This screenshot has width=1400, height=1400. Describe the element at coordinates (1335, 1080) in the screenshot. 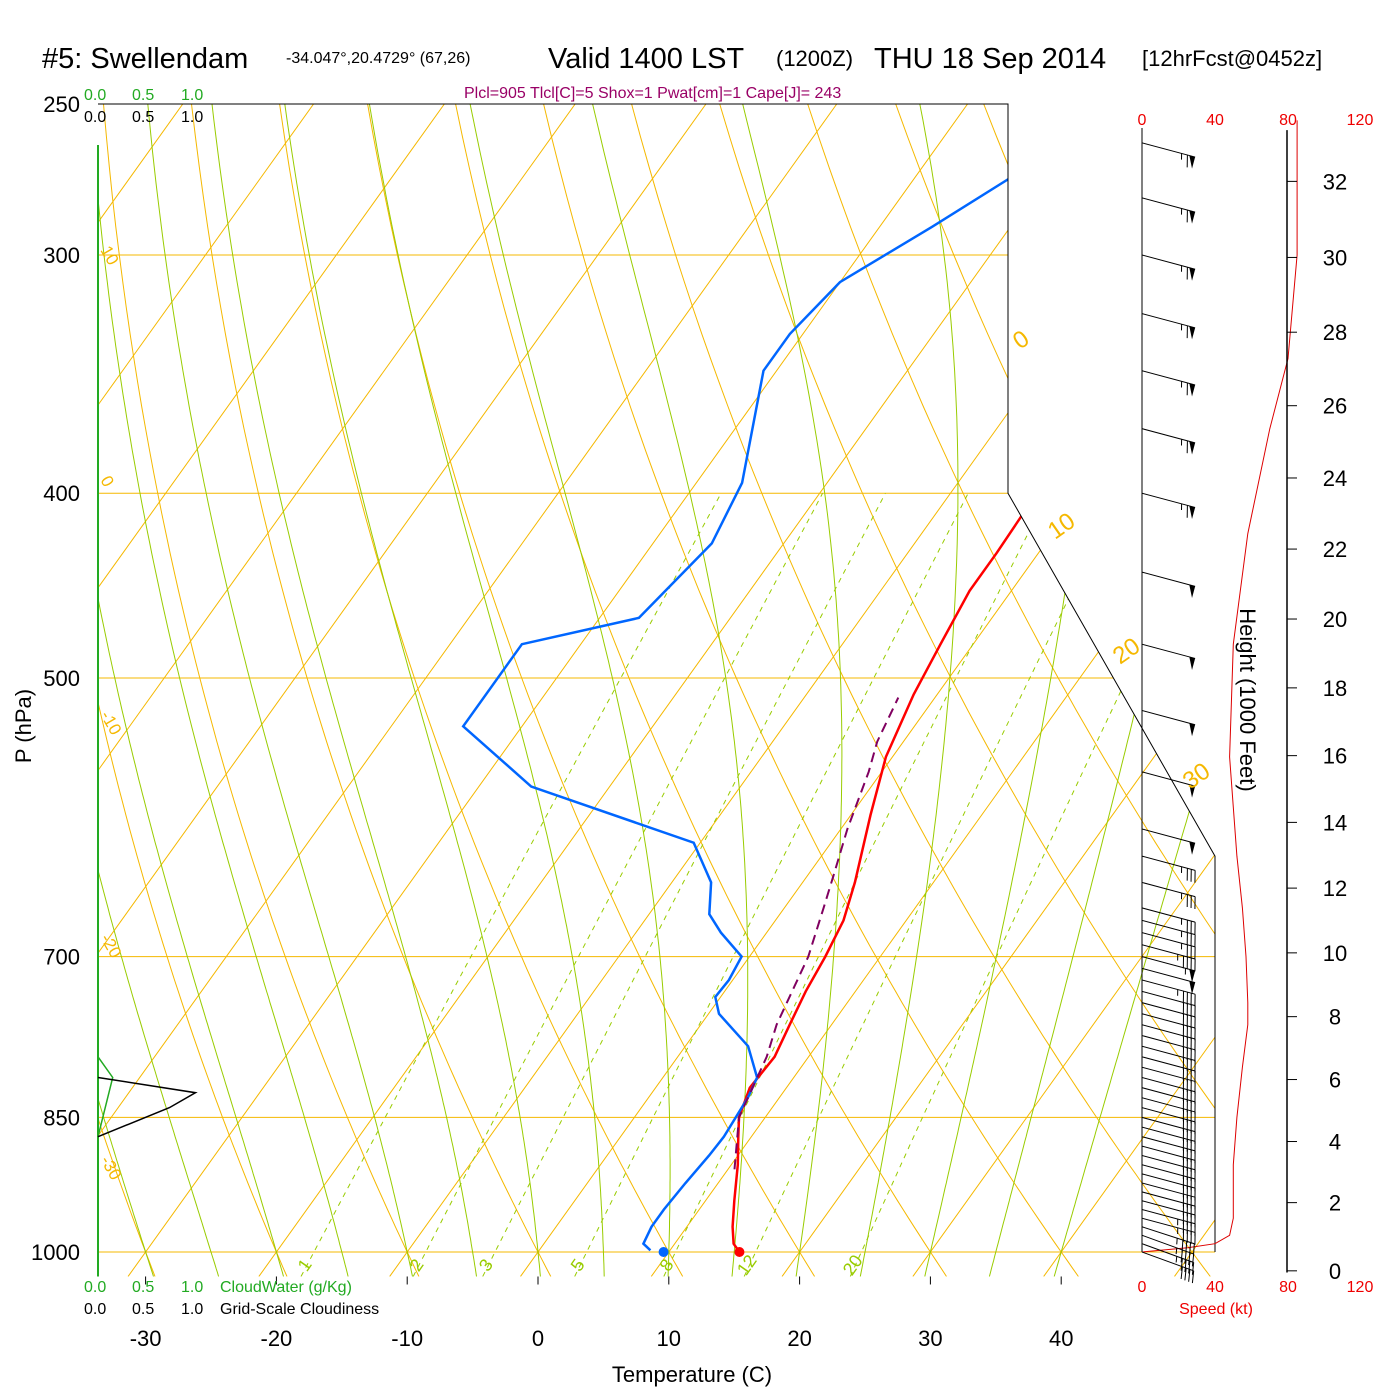

I see `height-tick-label: 6` at that location.